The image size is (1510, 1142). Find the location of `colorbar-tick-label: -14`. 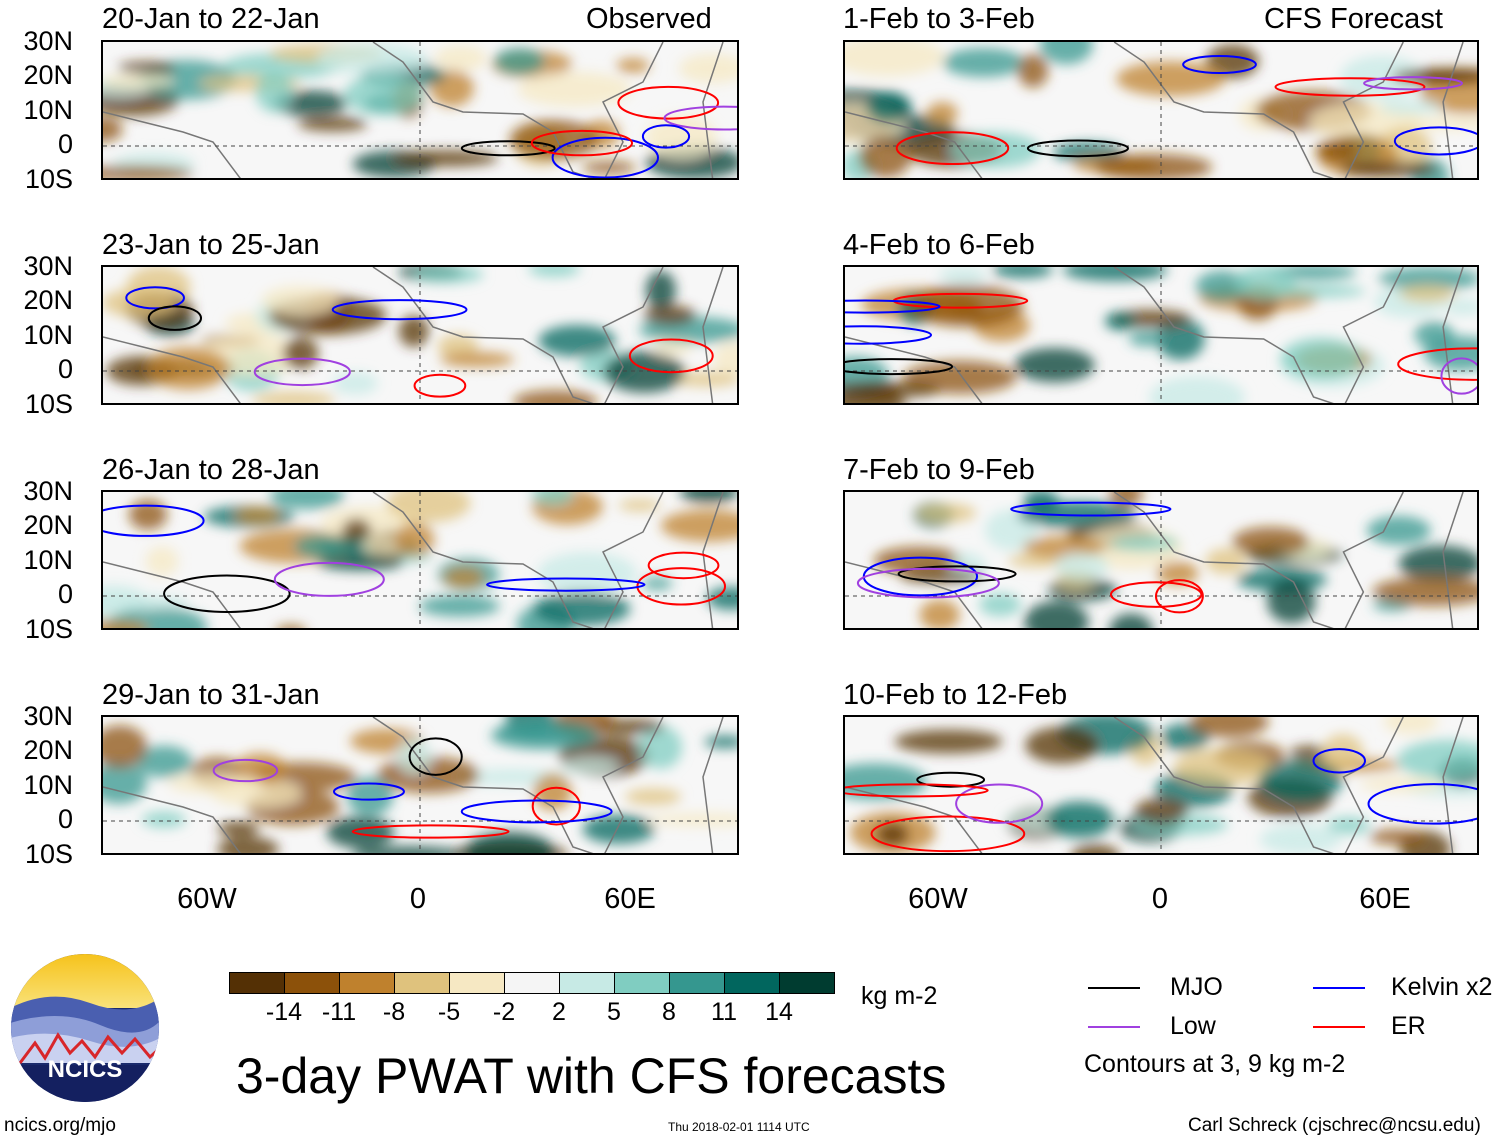

colorbar-tick-label: -14 is located at coordinates (284, 1012).